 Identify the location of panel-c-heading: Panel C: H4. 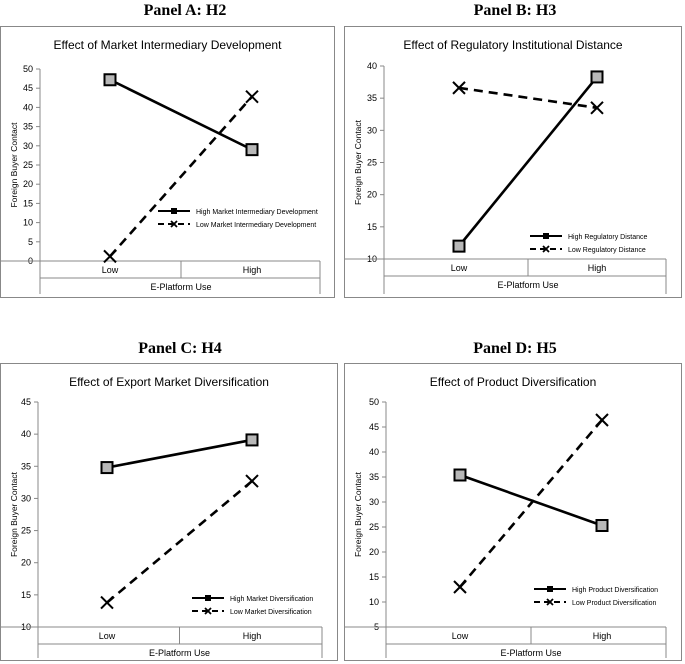
(180, 348).